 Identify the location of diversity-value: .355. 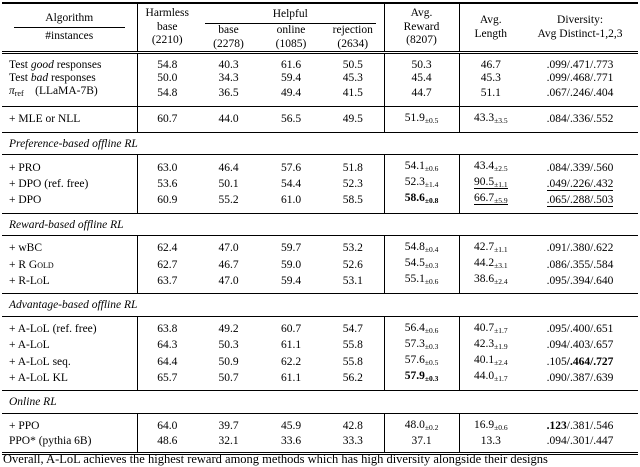
(580, 264).